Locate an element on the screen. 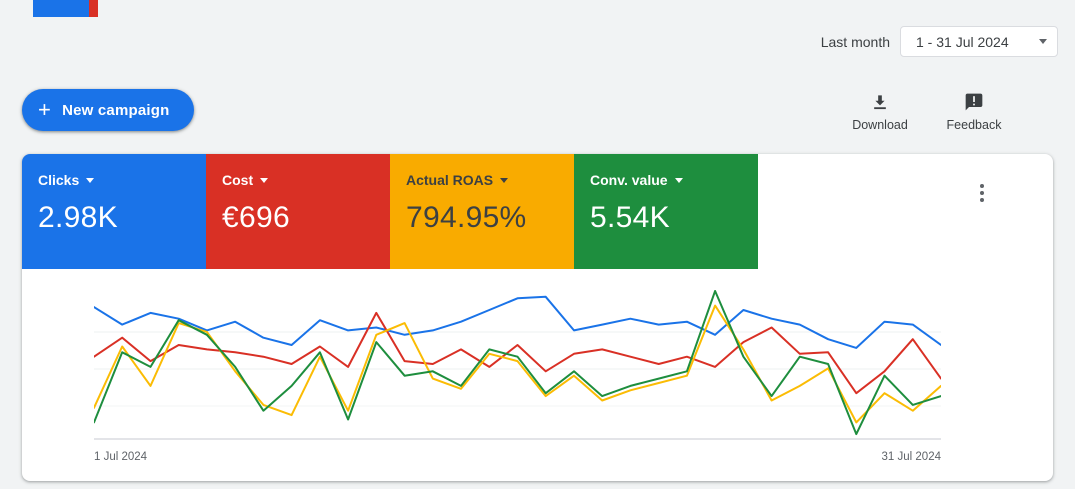 The height and width of the screenshot is (489, 1075). scorecard-clicks: Clicks 2.98K is located at coordinates (114, 211).